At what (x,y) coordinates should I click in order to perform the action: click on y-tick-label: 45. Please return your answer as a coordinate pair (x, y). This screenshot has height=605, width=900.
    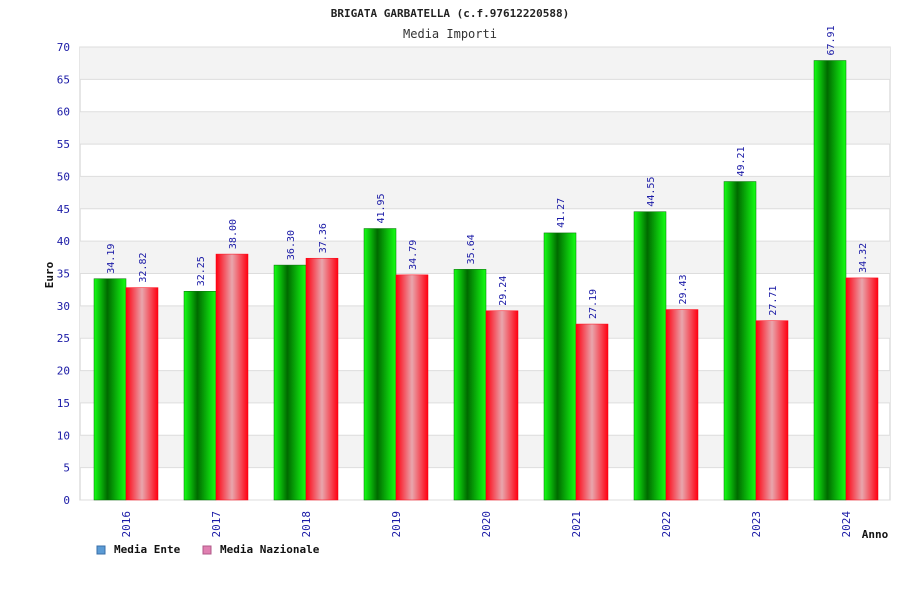
    Looking at the image, I should click on (63, 209).